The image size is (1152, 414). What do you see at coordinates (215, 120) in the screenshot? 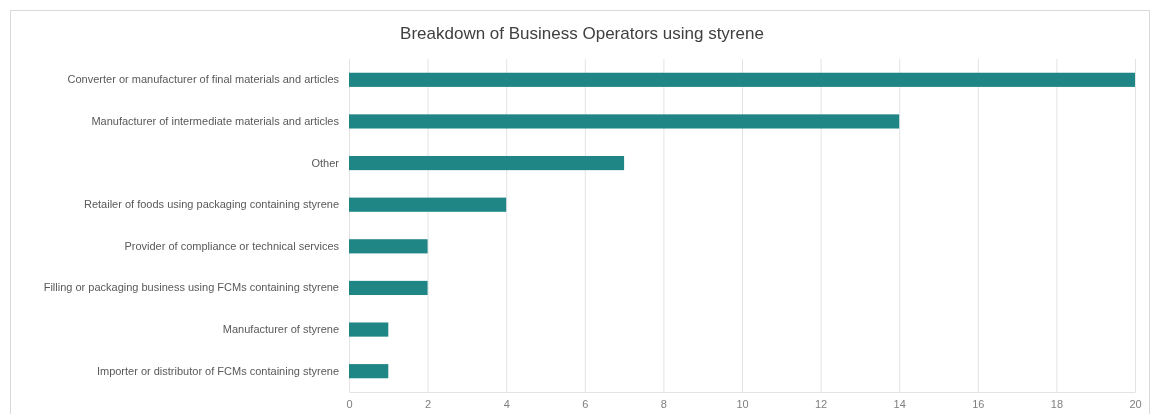
I see `y-tick-label: Manufacturer of intermediate materials and articles` at bounding box center [215, 120].